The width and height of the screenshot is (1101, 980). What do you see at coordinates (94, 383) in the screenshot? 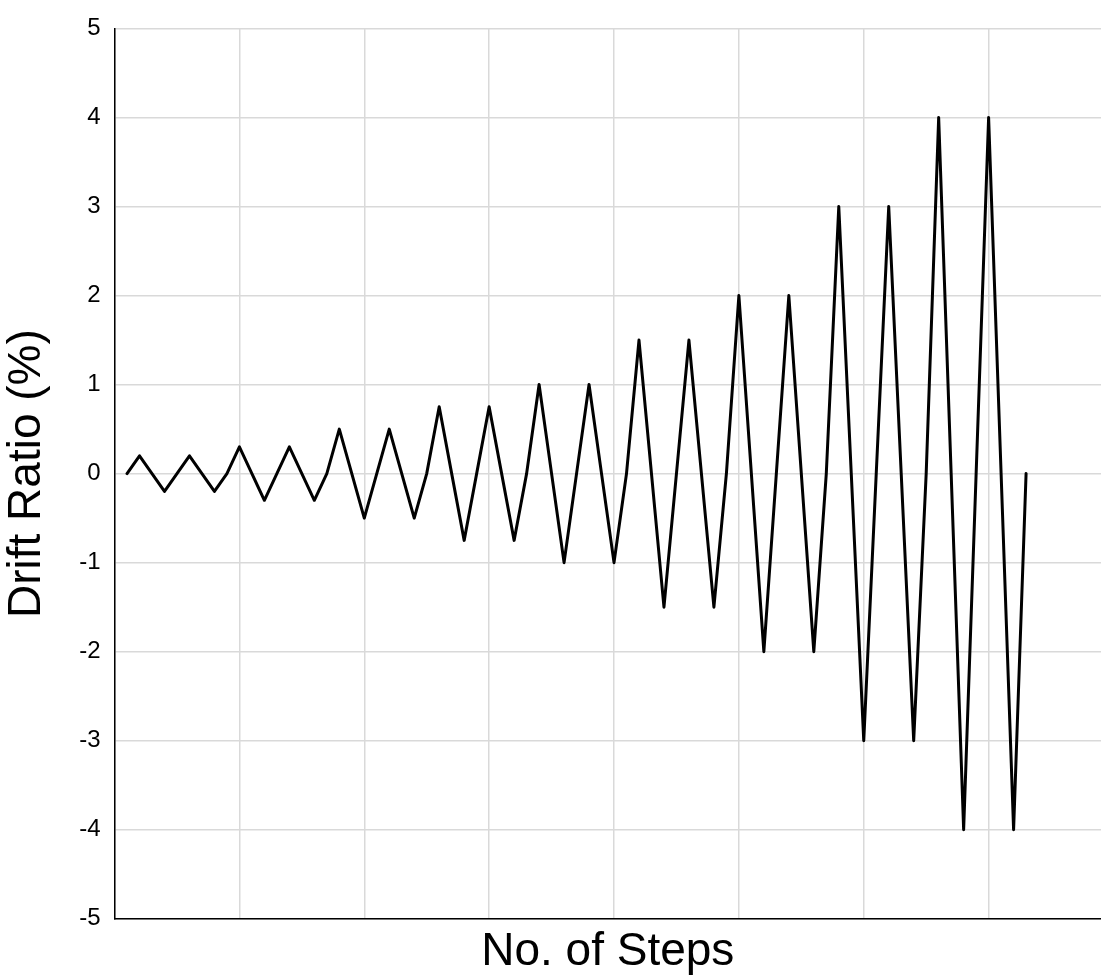
I see `y-tick-label: 1` at bounding box center [94, 383].